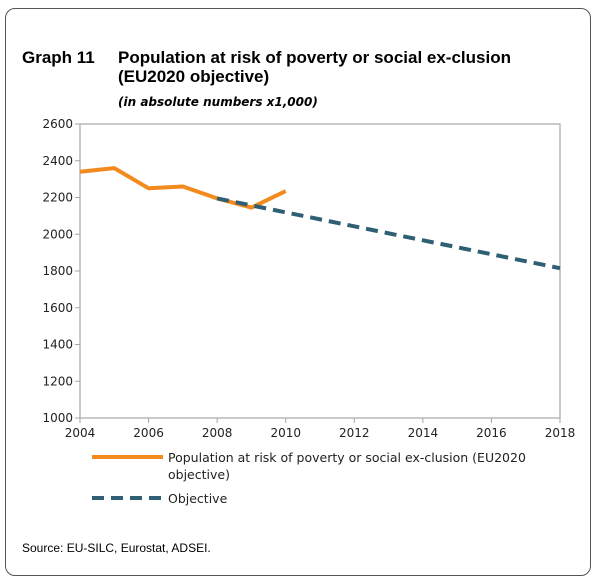  Describe the element at coordinates (218, 102) in the screenshot. I see `chart-subtitle: (in absolute numbers x1,000)` at that location.